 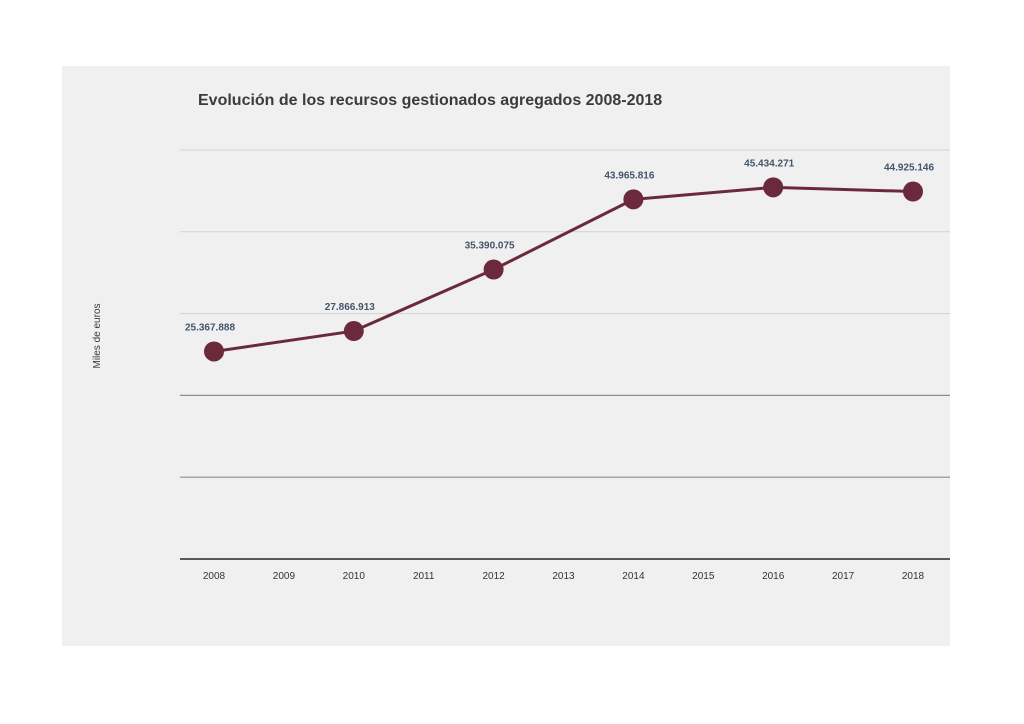 What do you see at coordinates (493, 576) in the screenshot?
I see `x-tick-label: 2012` at bounding box center [493, 576].